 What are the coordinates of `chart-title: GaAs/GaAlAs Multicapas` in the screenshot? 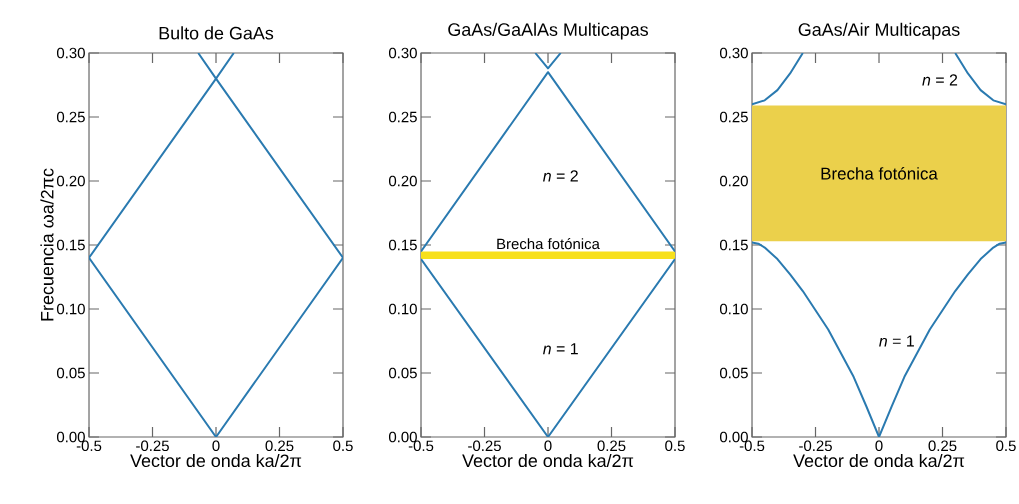 It's located at (548, 31).